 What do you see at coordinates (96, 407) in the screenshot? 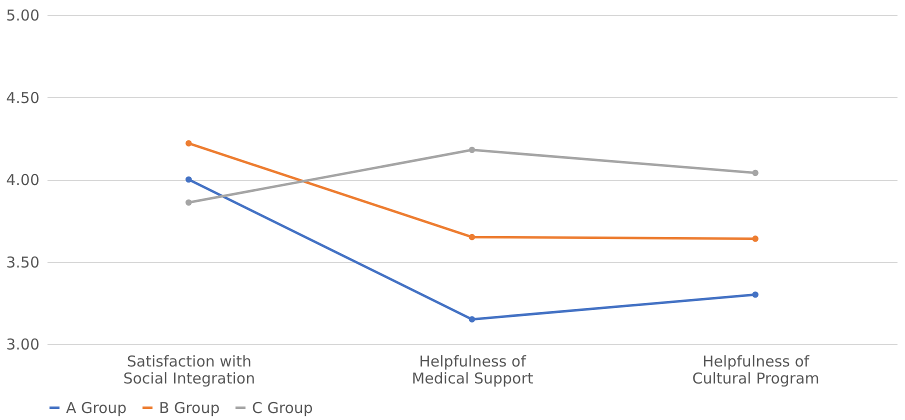
I see `legend-label: A Group` at bounding box center [96, 407].